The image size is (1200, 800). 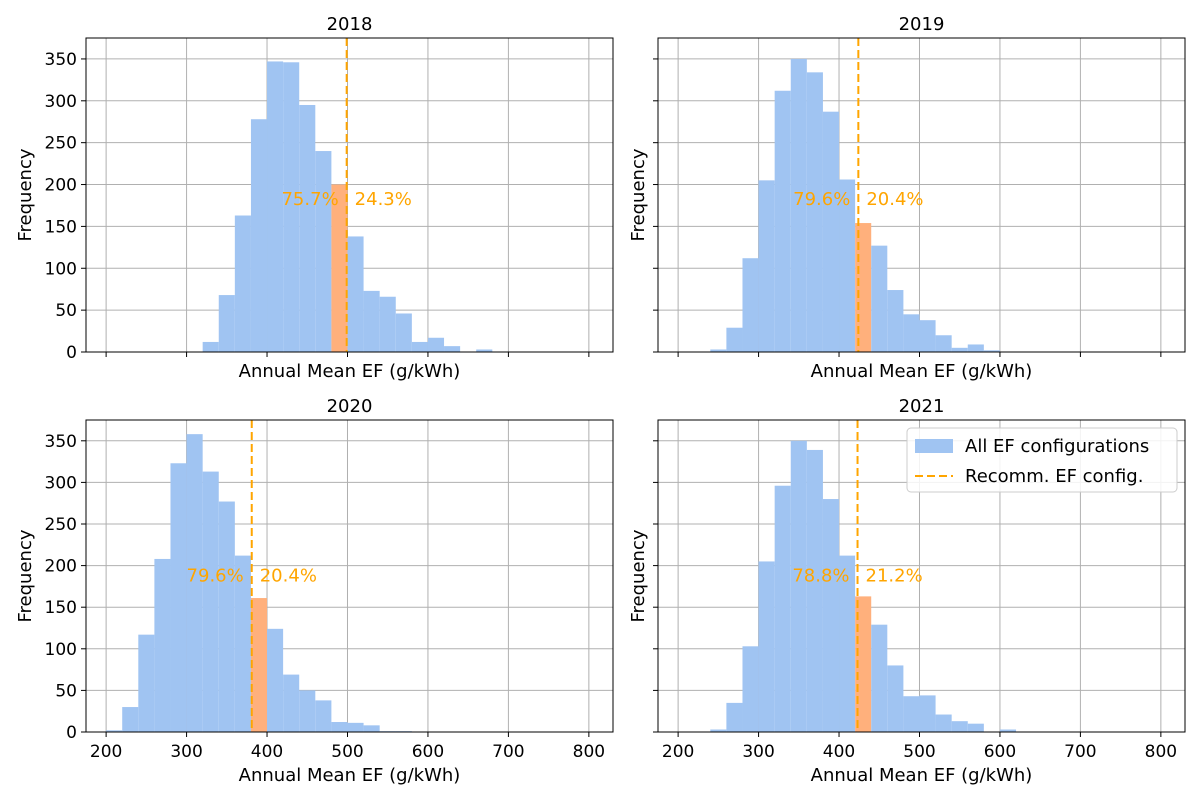 I want to click on chart-title: 2019, so click(x=922, y=24).